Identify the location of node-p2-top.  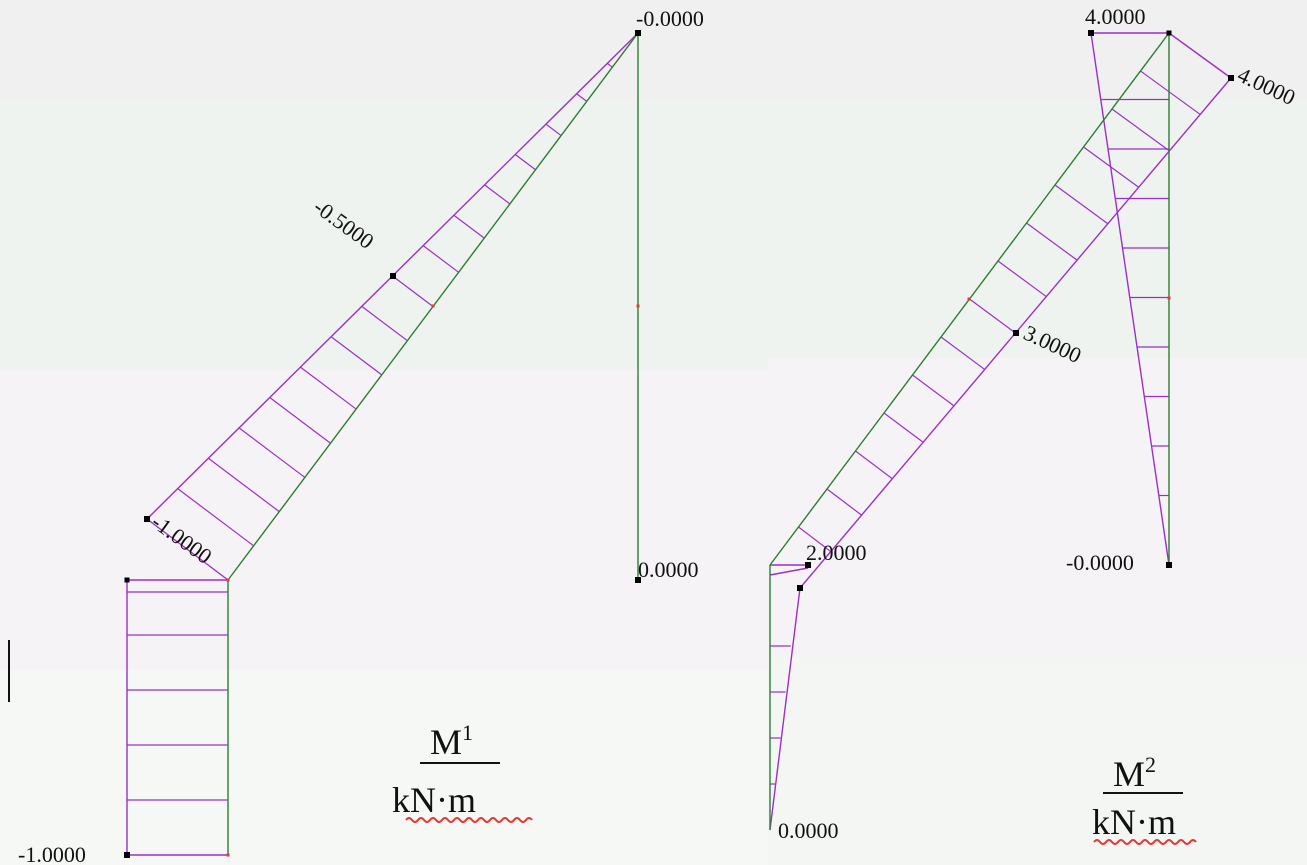
(1169, 33).